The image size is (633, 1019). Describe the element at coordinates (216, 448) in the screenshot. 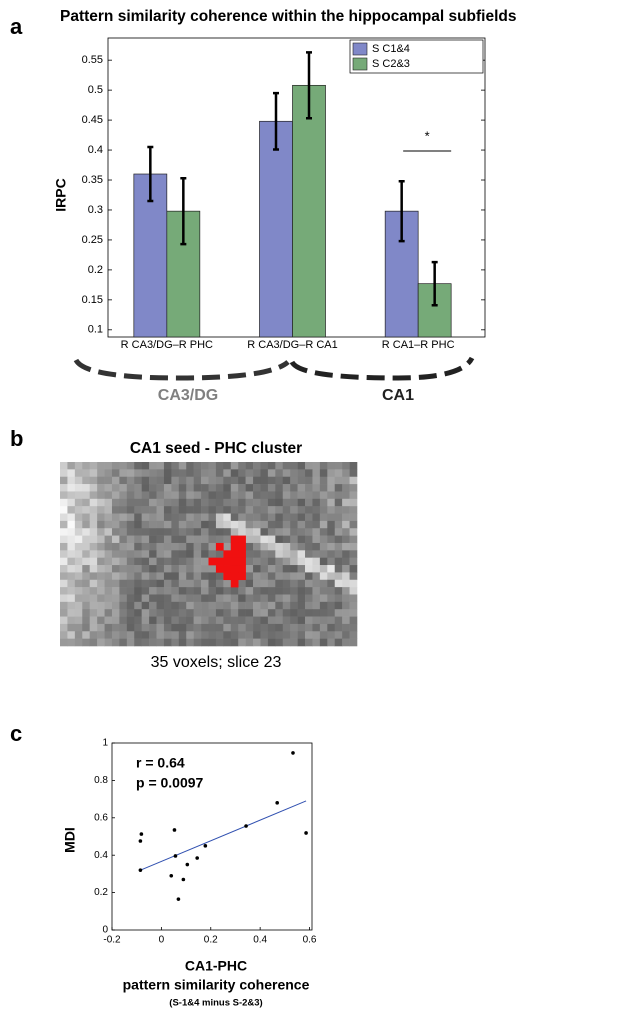

I see `image-title: CA1 seed - PHC cluster` at that location.